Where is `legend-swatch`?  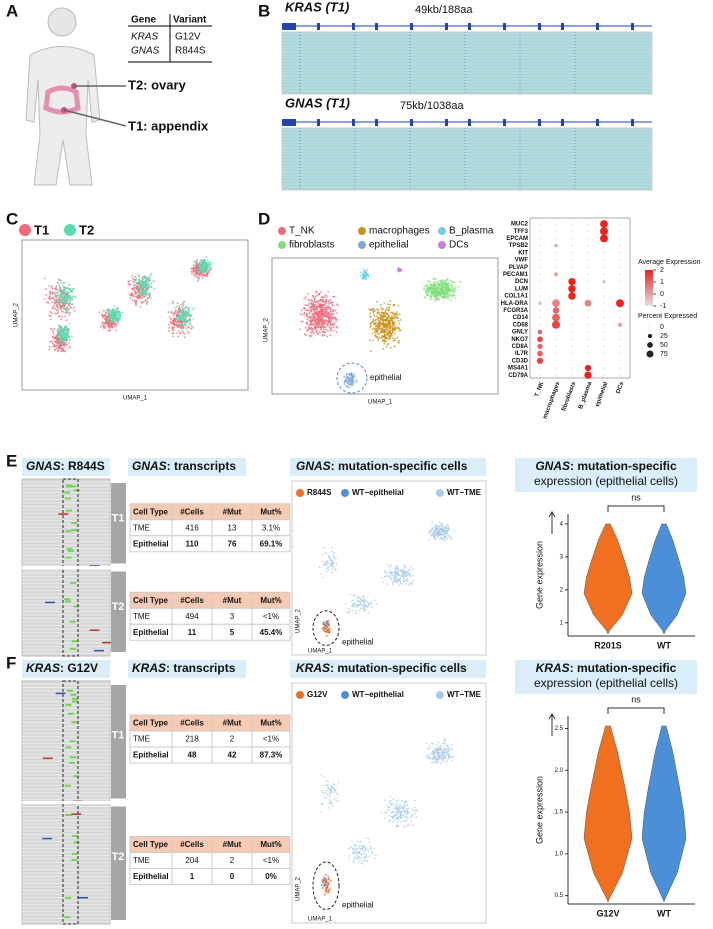
legend-swatch is located at coordinates (300, 493).